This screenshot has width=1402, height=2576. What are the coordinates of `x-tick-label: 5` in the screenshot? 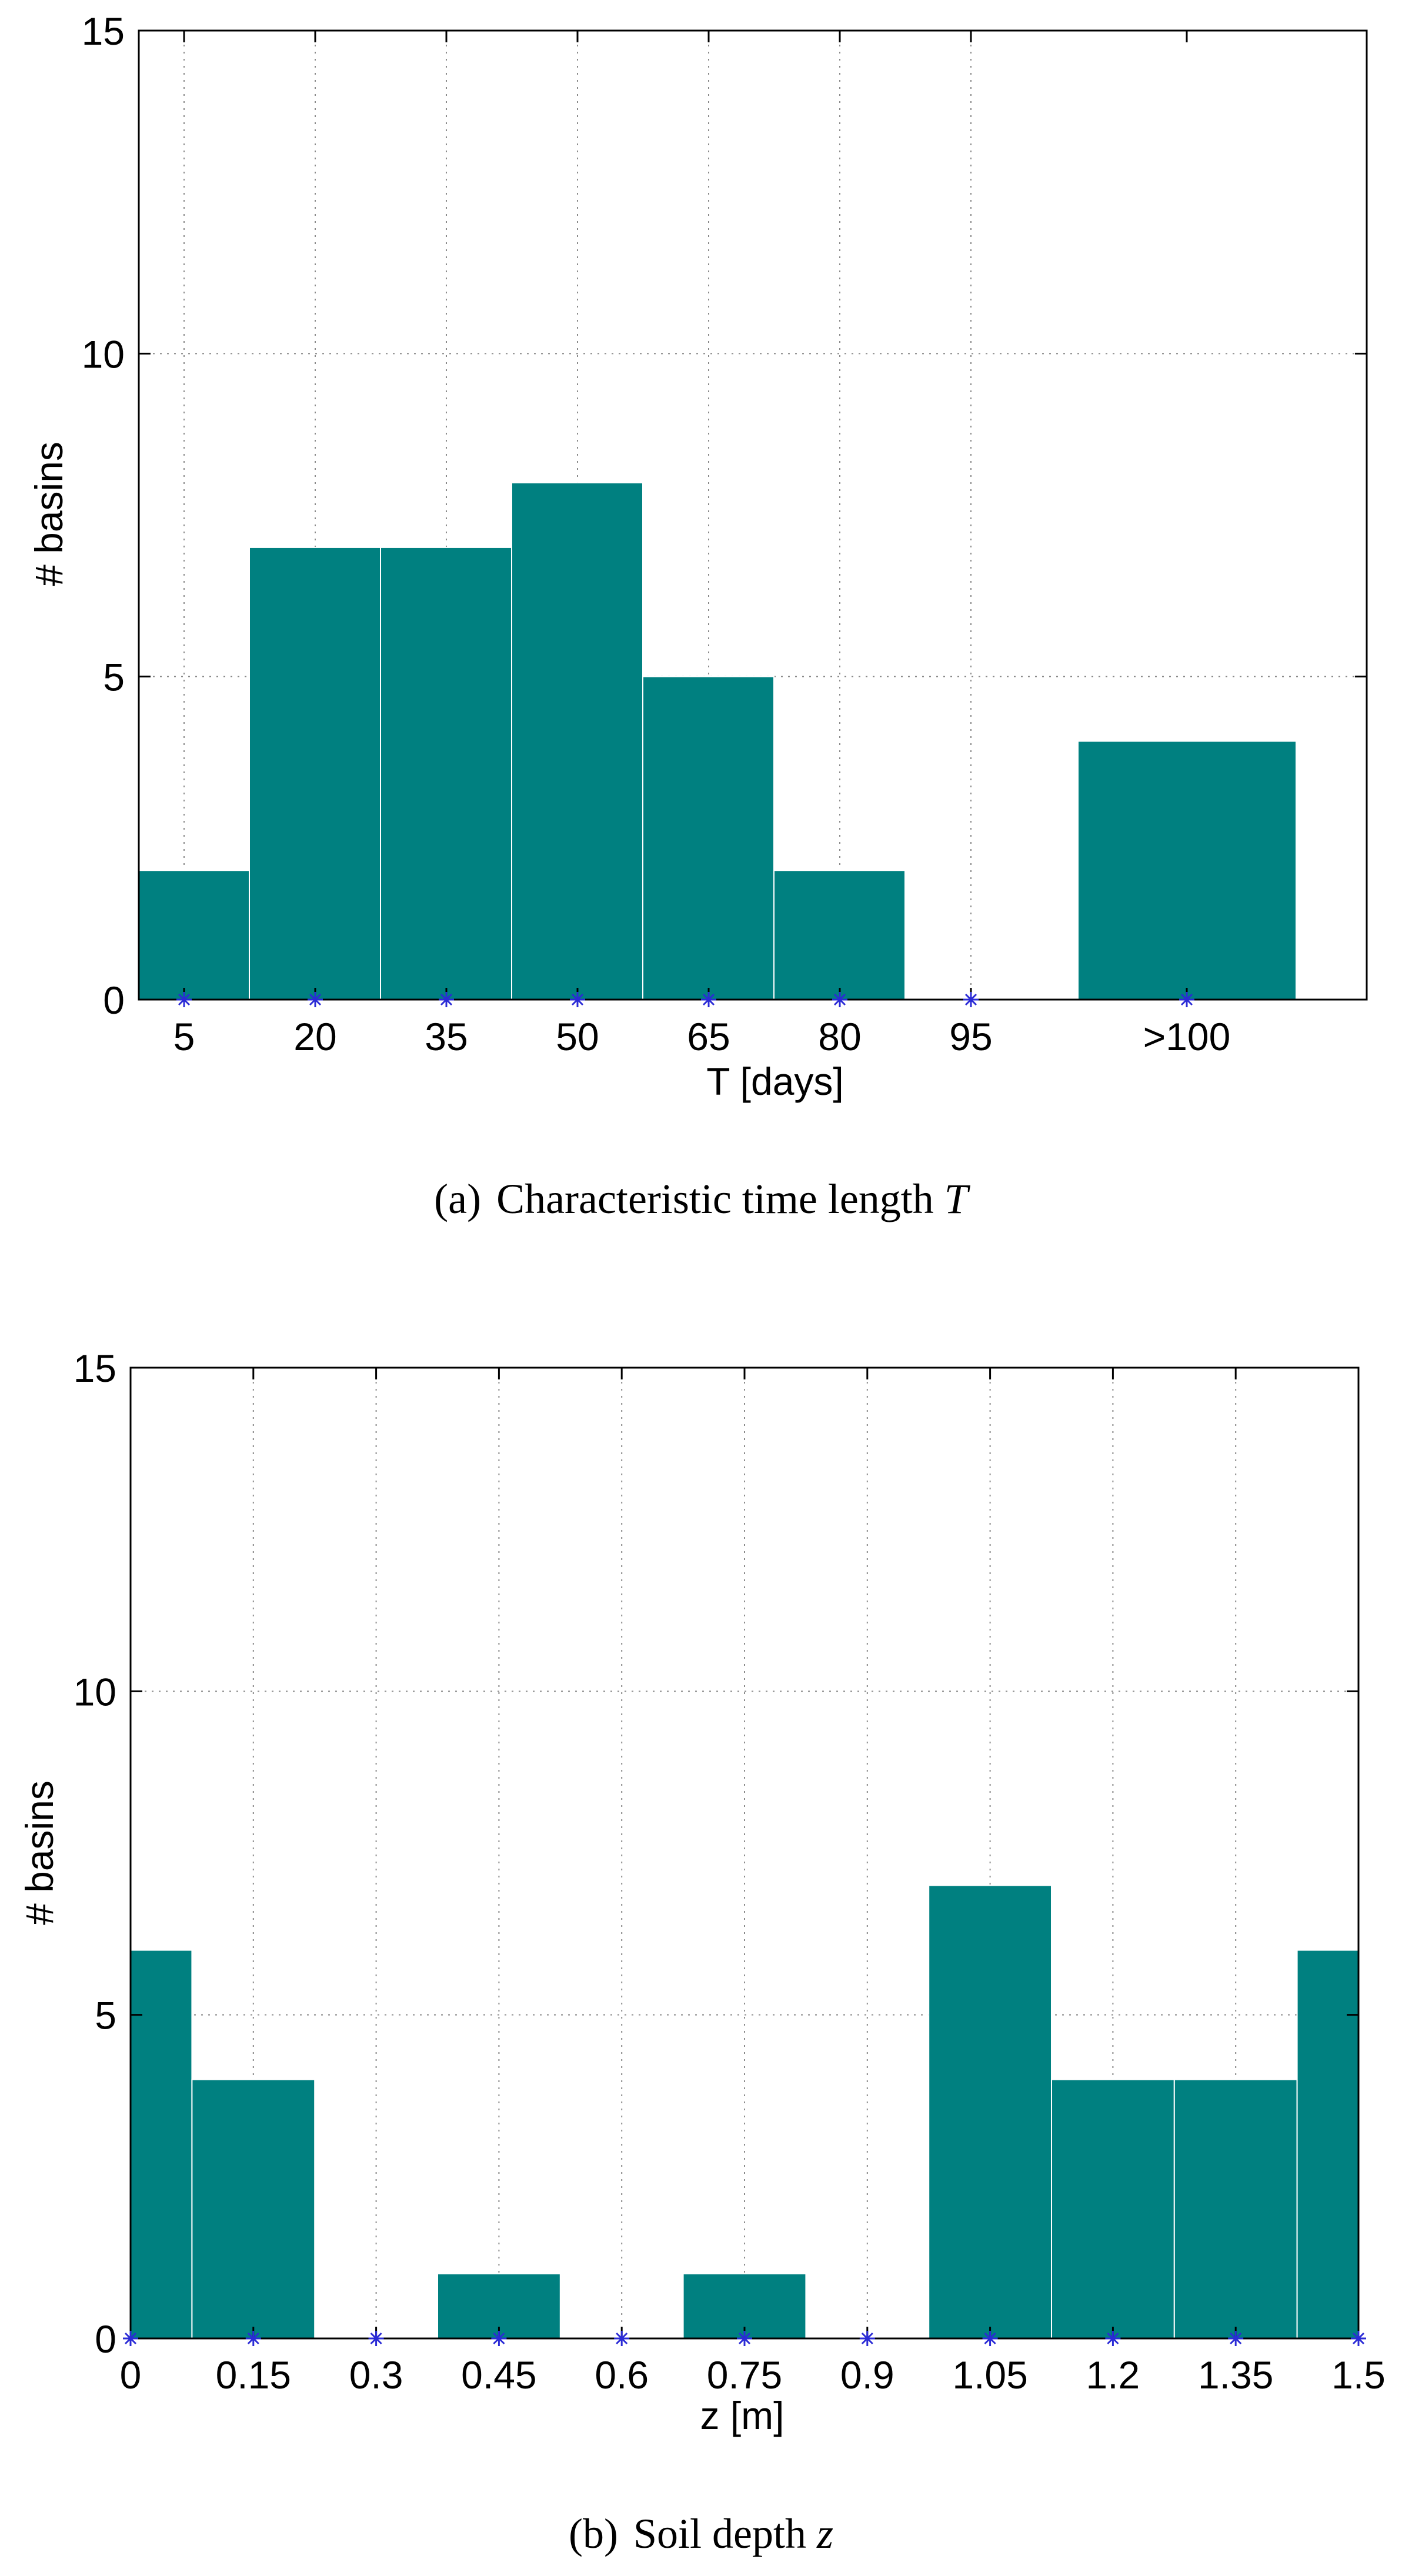 It's located at (184, 1036).